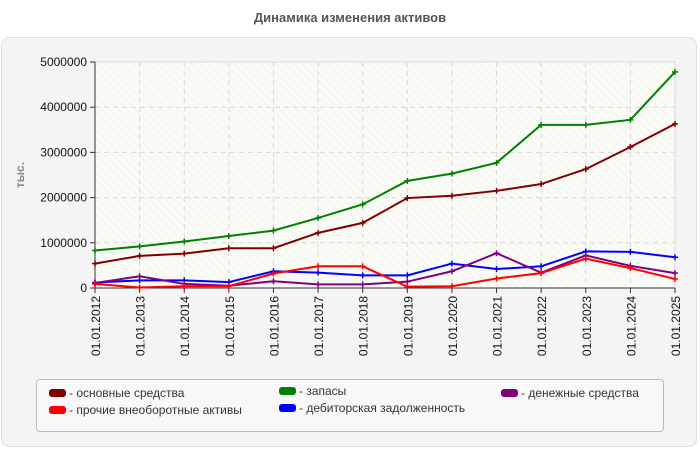 The width and height of the screenshot is (700, 450). What do you see at coordinates (230, 326) in the screenshot?
I see `svg-text: 01.01.2015` at bounding box center [230, 326].